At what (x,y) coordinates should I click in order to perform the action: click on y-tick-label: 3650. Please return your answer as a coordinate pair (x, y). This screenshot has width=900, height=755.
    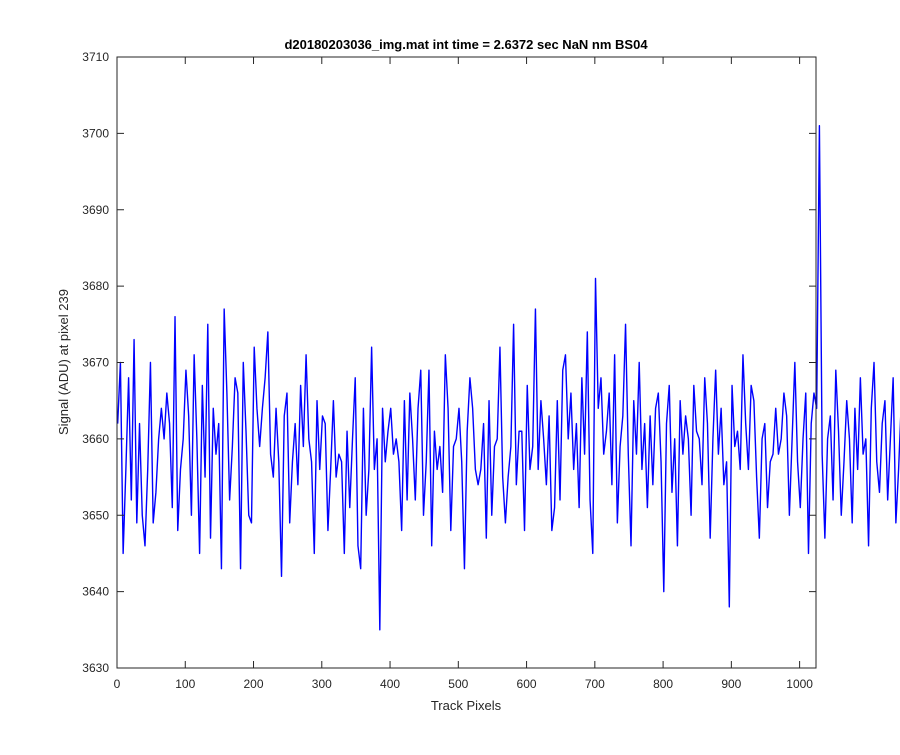
    Looking at the image, I should click on (95, 515).